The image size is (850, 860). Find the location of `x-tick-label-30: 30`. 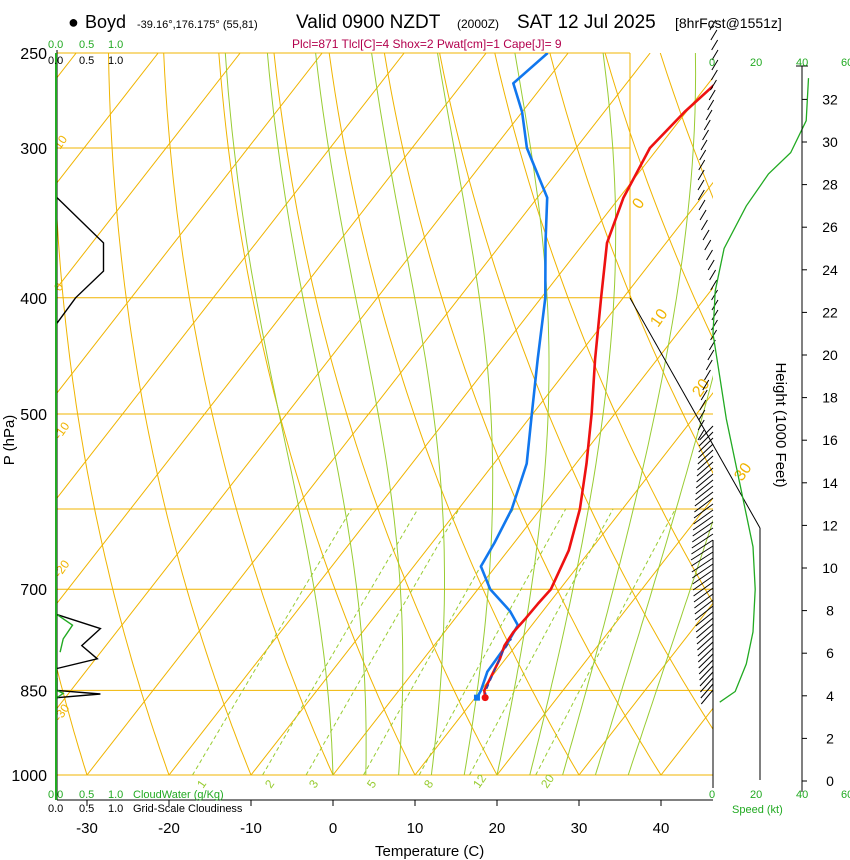

x-tick-label-30: 30 is located at coordinates (579, 828).